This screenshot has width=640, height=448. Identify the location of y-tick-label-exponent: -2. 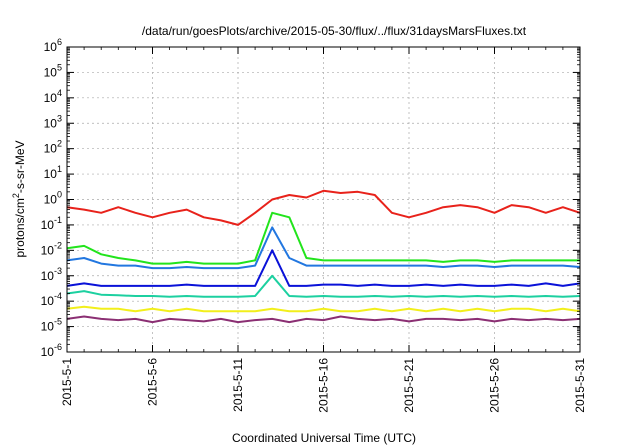
(58, 245).